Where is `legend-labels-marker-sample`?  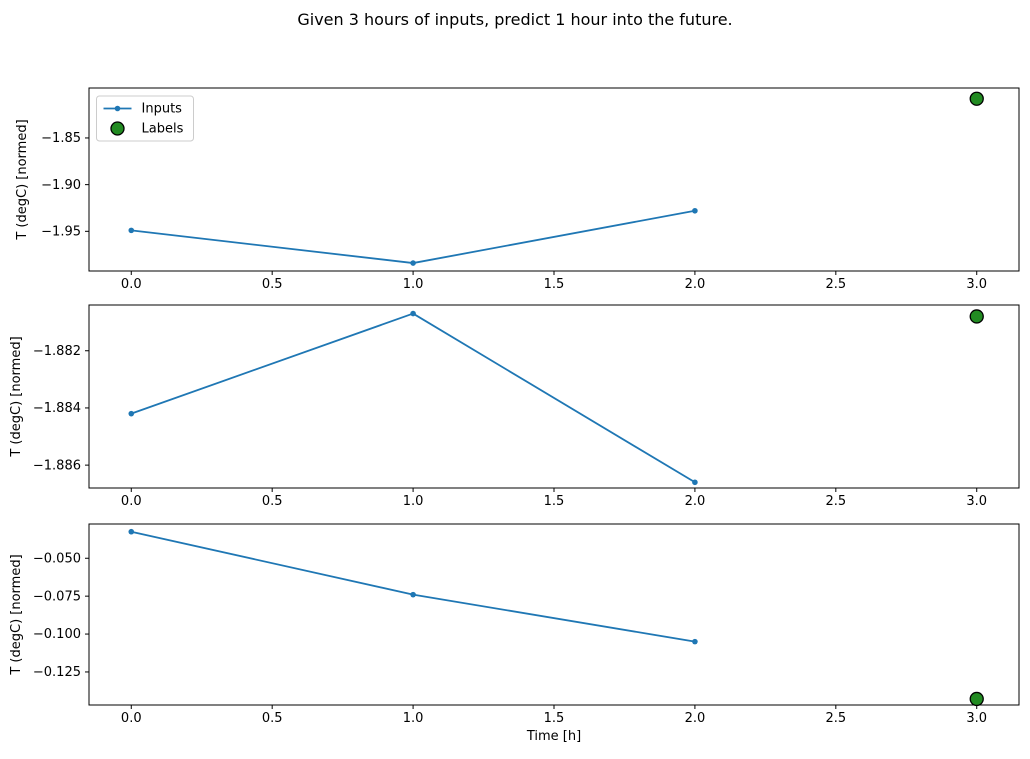
legend-labels-marker-sample is located at coordinates (117, 128).